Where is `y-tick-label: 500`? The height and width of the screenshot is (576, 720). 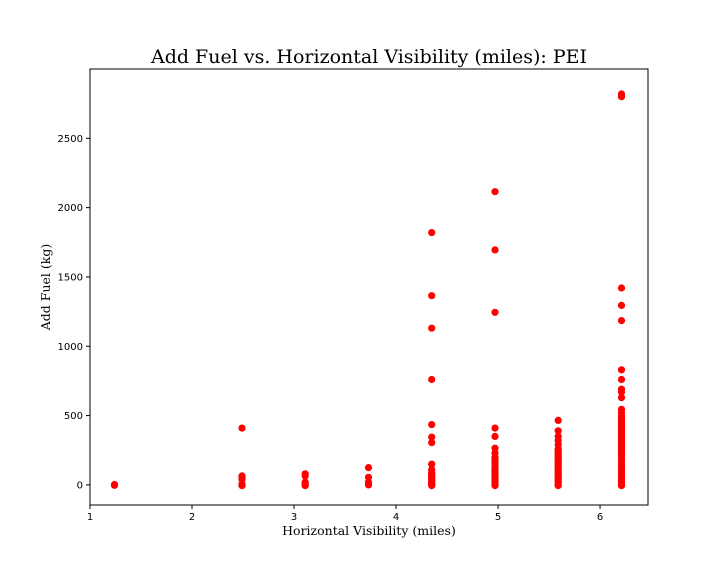
y-tick-label: 500 is located at coordinates (73, 416).